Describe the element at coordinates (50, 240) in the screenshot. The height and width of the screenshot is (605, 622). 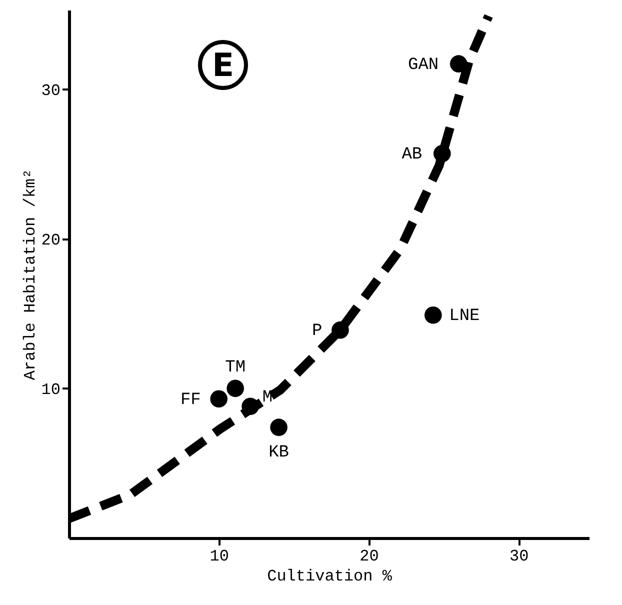
I see `y-tick-label: 20` at that location.